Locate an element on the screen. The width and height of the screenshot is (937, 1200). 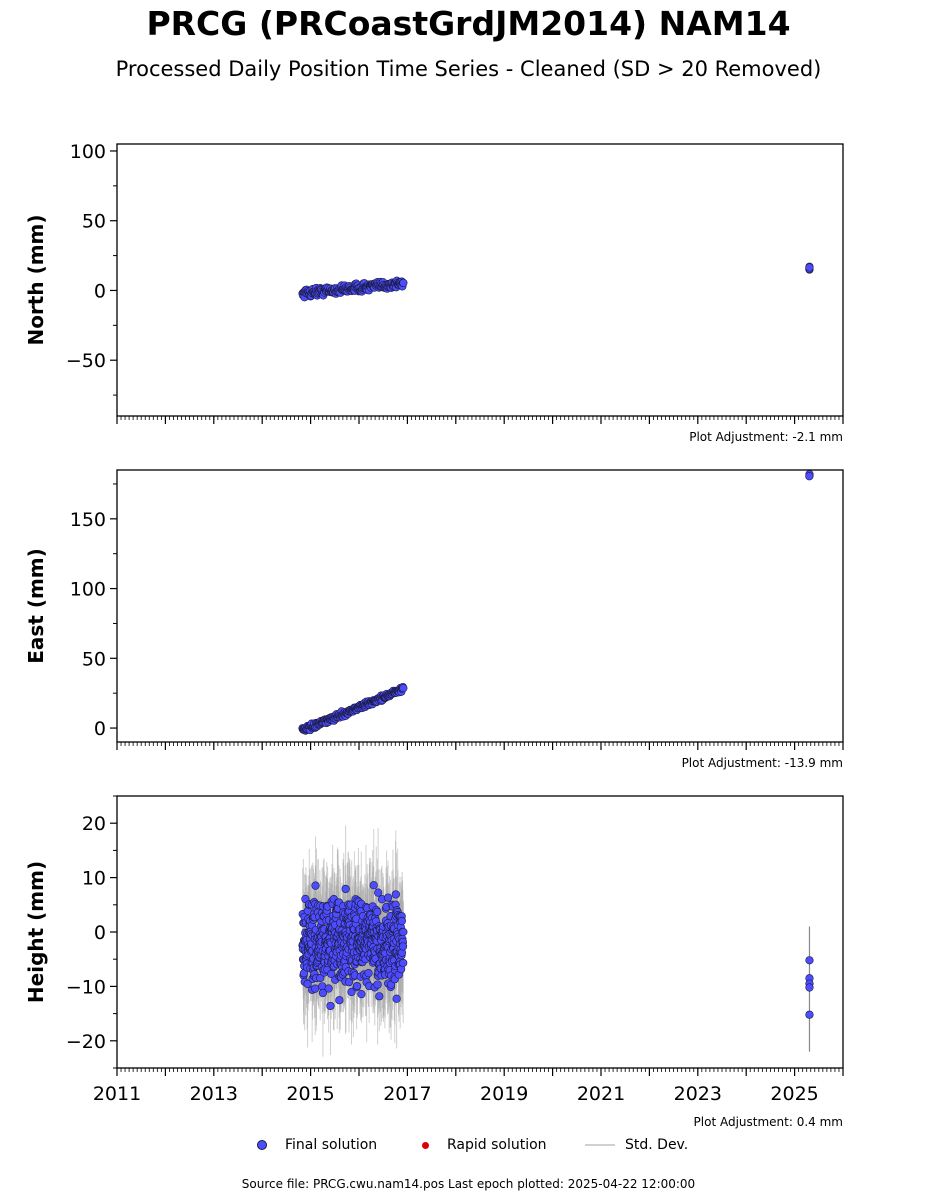
y-tick-label: −20 is located at coordinates (86, 1042).